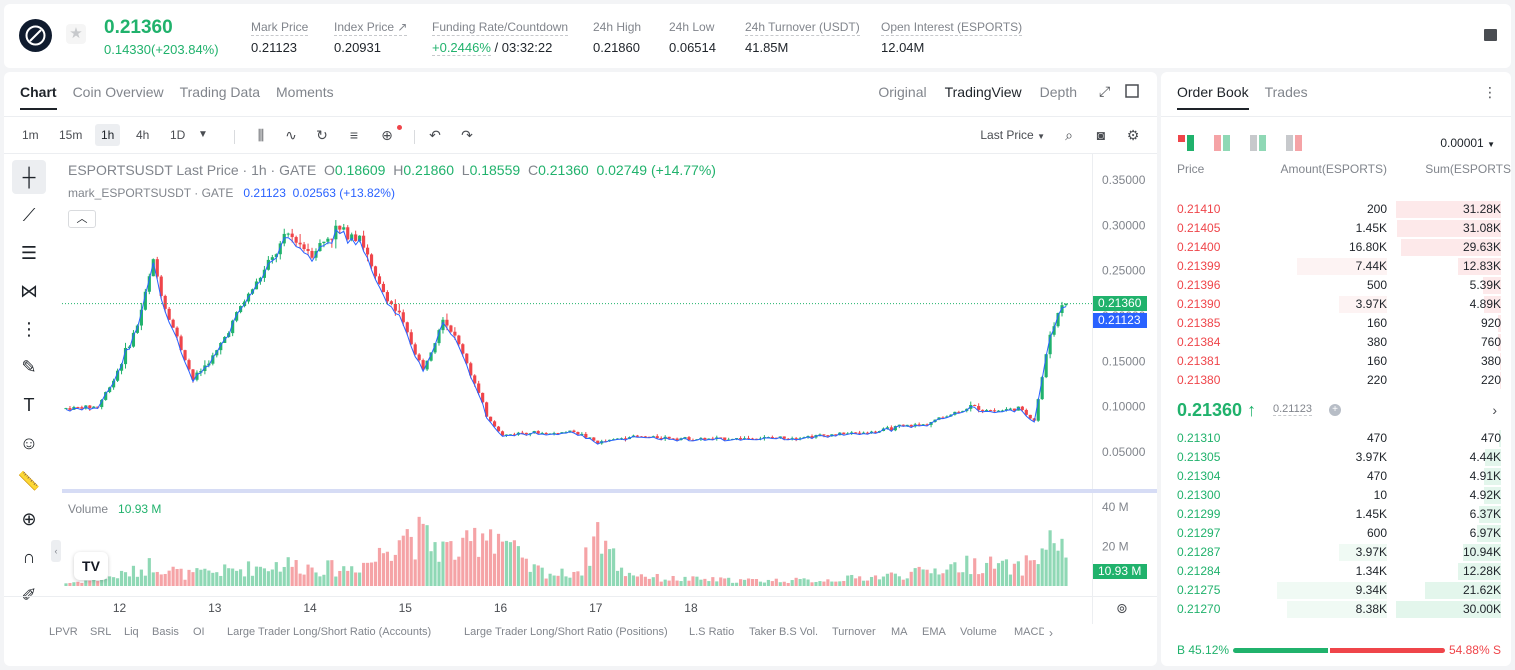 The image size is (1515, 670). I want to click on auto-scale-icon: ⊚, so click(1122, 608).